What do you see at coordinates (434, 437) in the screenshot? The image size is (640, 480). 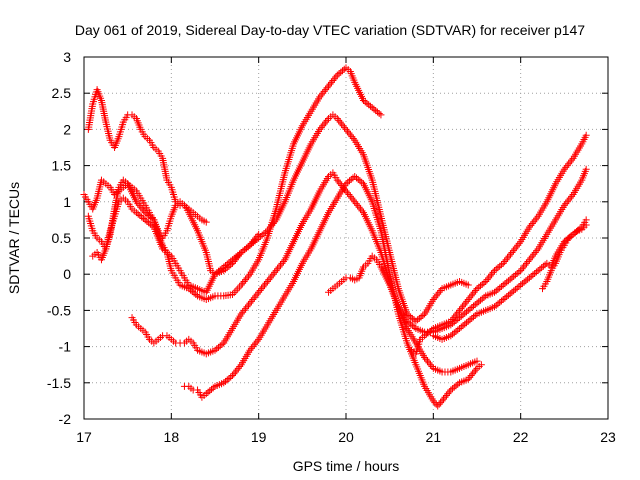 I see `x-tick-label: 21` at bounding box center [434, 437].